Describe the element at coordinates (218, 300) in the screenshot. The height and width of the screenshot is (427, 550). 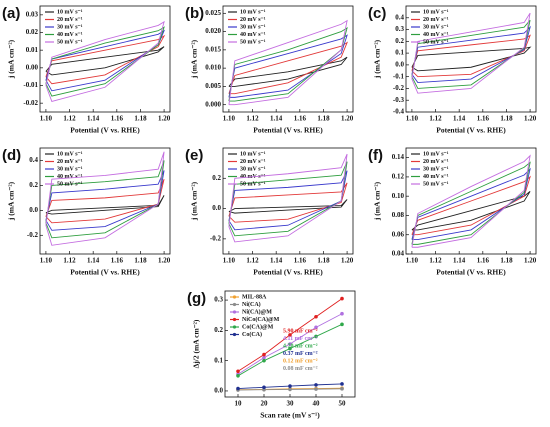
I see `y-tick-label: 0.3` at that location.